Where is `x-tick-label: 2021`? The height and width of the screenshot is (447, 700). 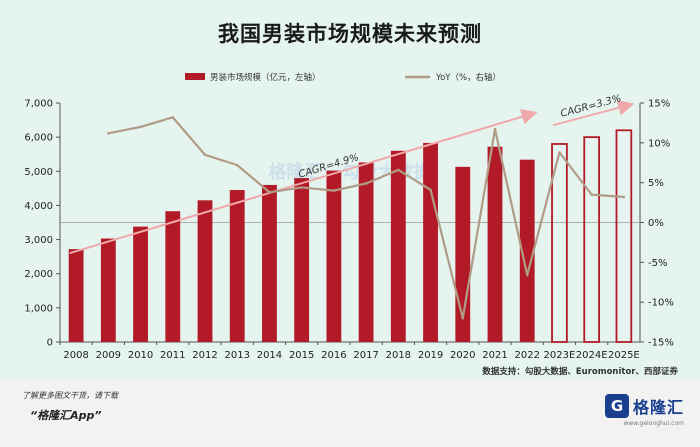 x-tick-label: 2021 is located at coordinates (494, 355).